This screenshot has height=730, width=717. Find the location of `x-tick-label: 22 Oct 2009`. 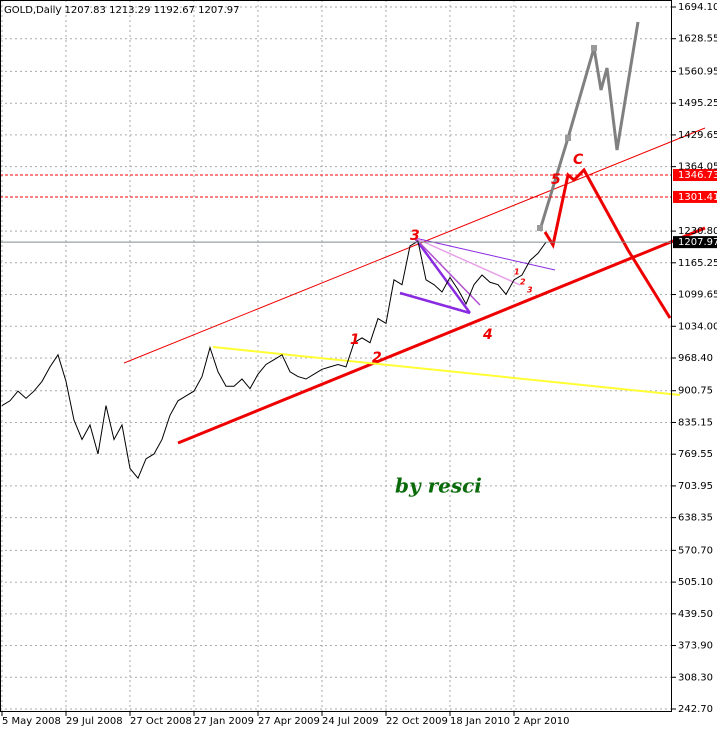

x-tick-label: 22 Oct 2009 is located at coordinates (417, 721).